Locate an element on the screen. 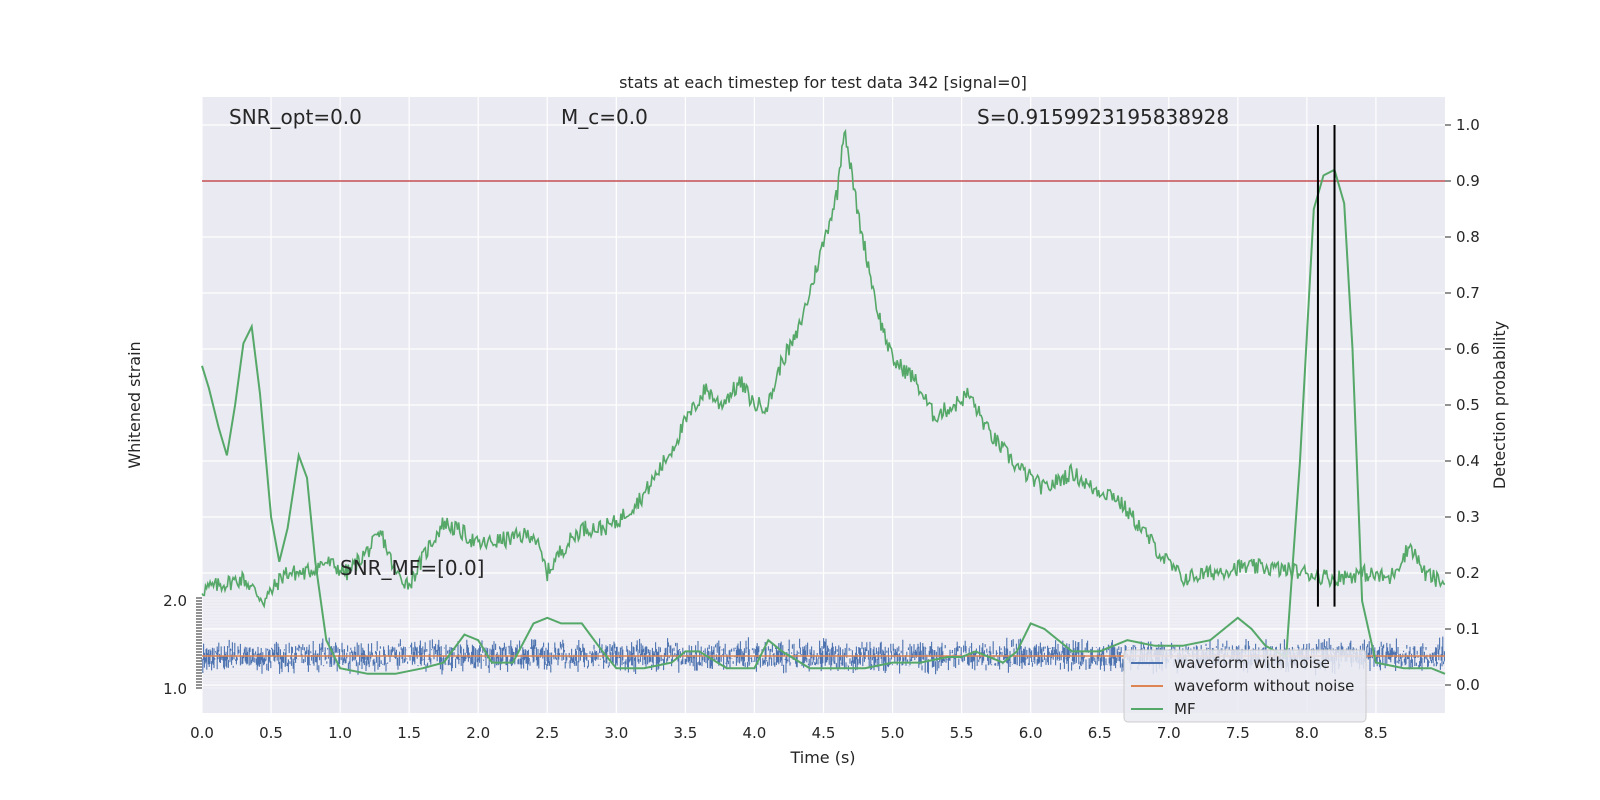 The height and width of the screenshot is (800, 1600). x-tick-label: 8.5 is located at coordinates (1376, 733).